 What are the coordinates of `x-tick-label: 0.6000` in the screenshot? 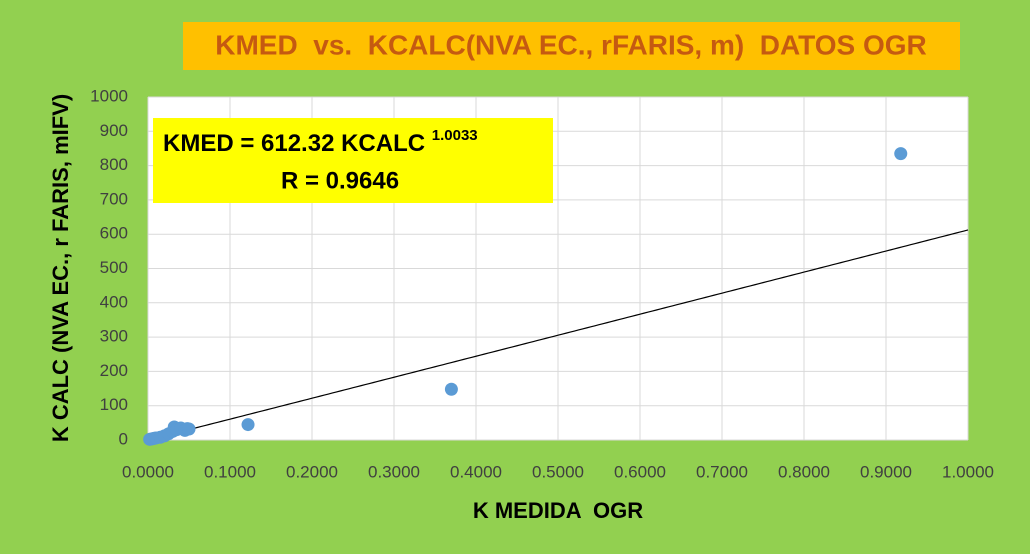 It's located at (640, 471).